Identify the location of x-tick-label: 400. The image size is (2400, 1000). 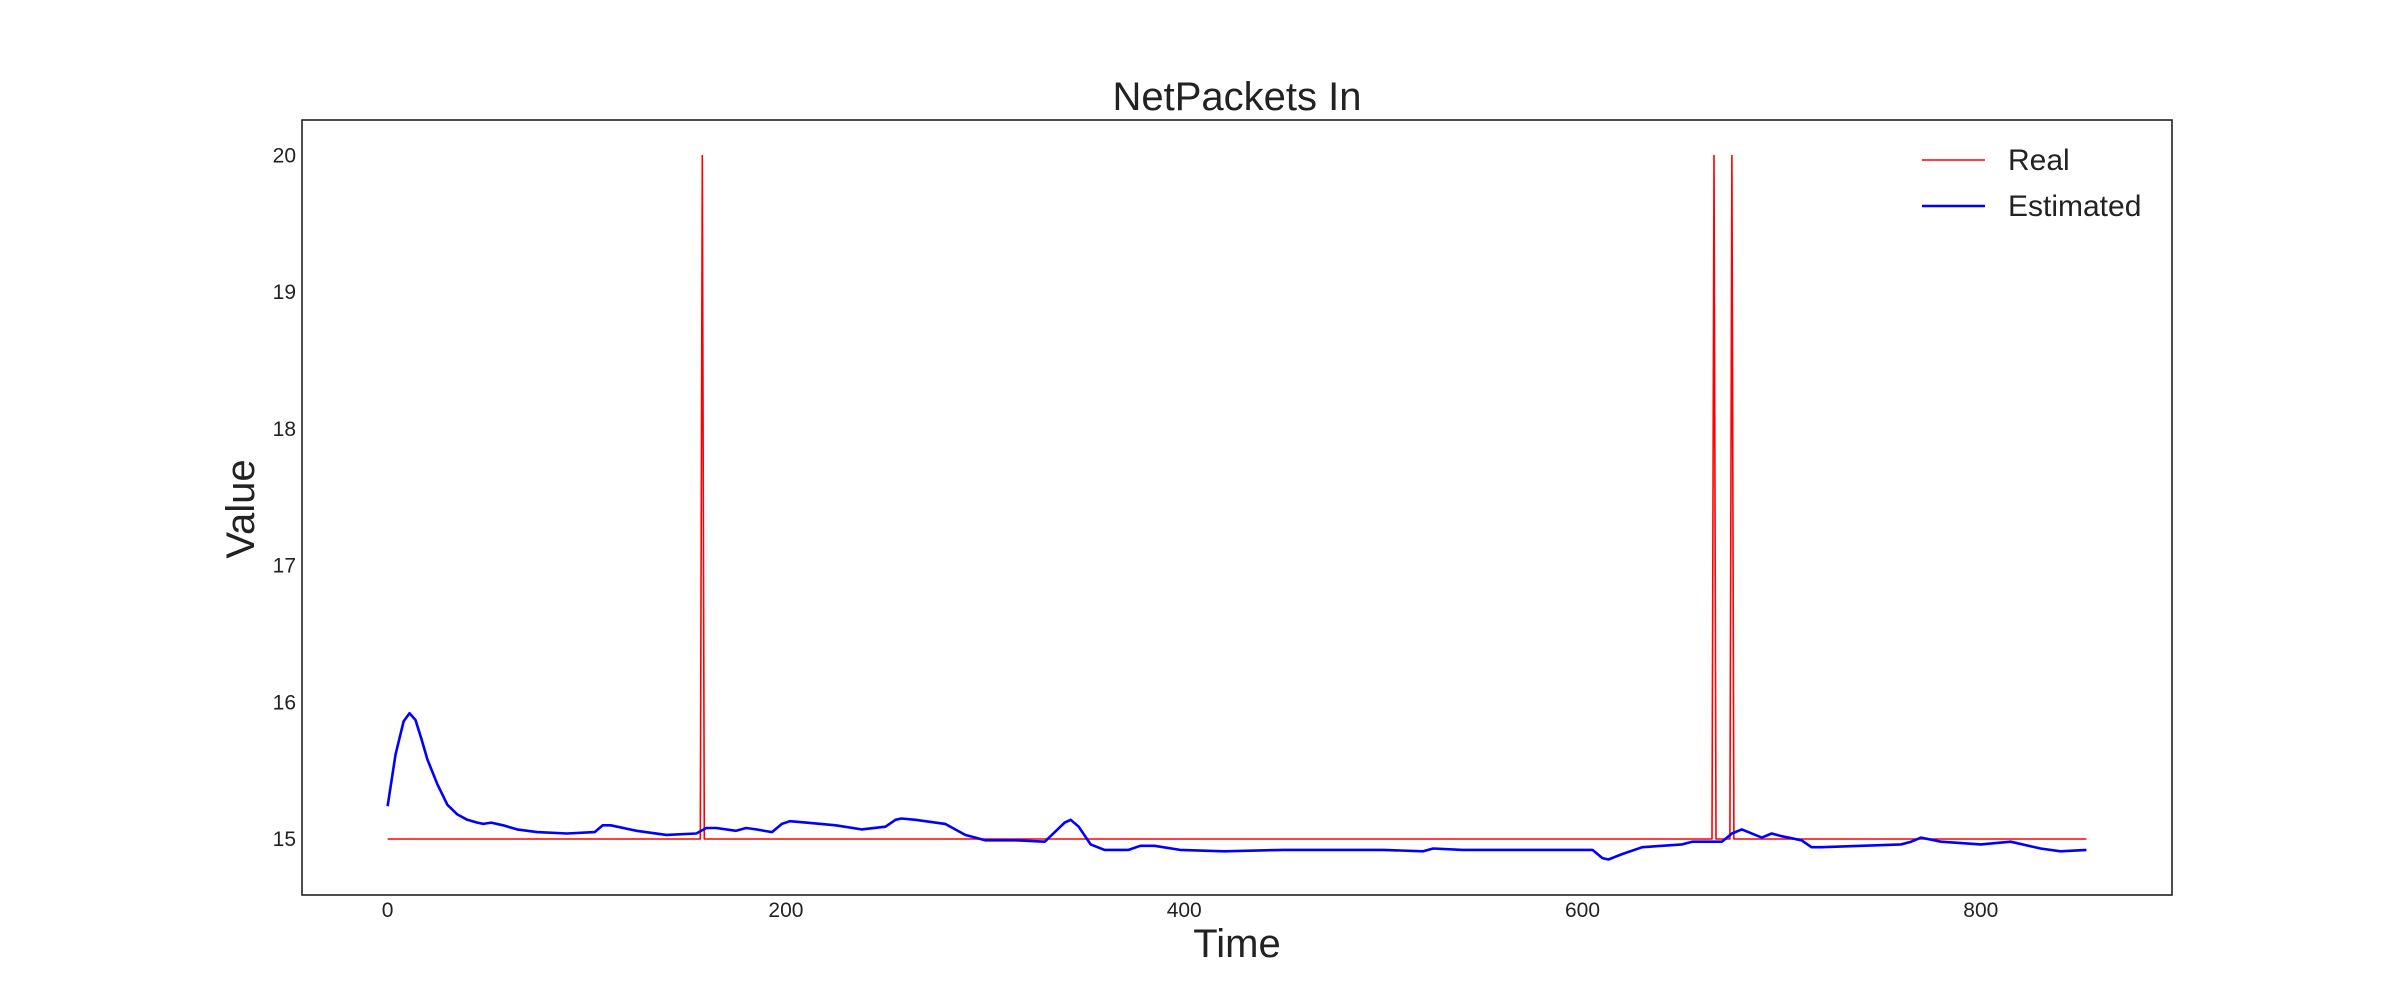
(1184, 910).